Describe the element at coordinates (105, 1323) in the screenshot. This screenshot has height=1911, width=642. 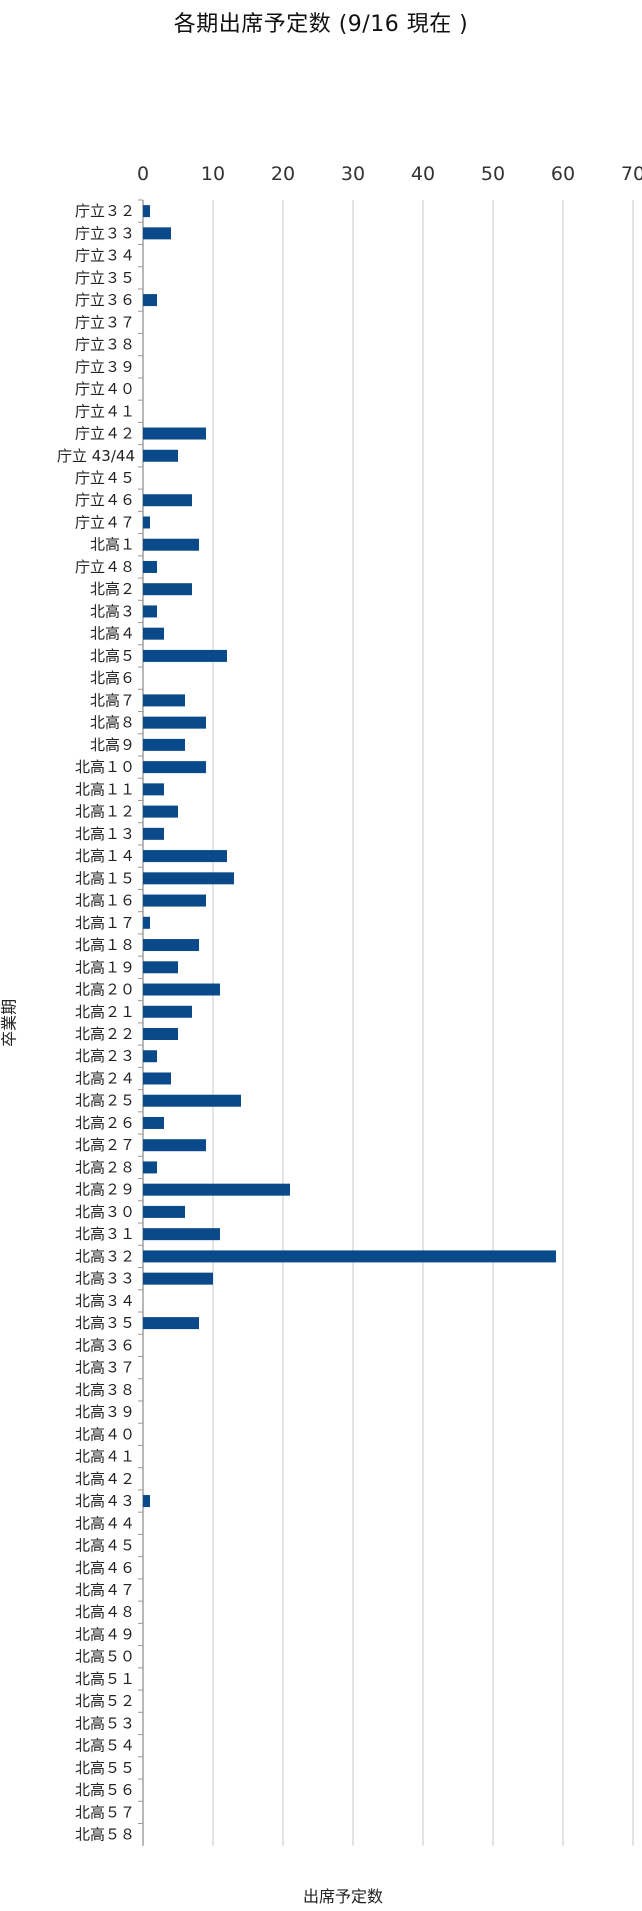
I see `category-label: 北高３５` at that location.